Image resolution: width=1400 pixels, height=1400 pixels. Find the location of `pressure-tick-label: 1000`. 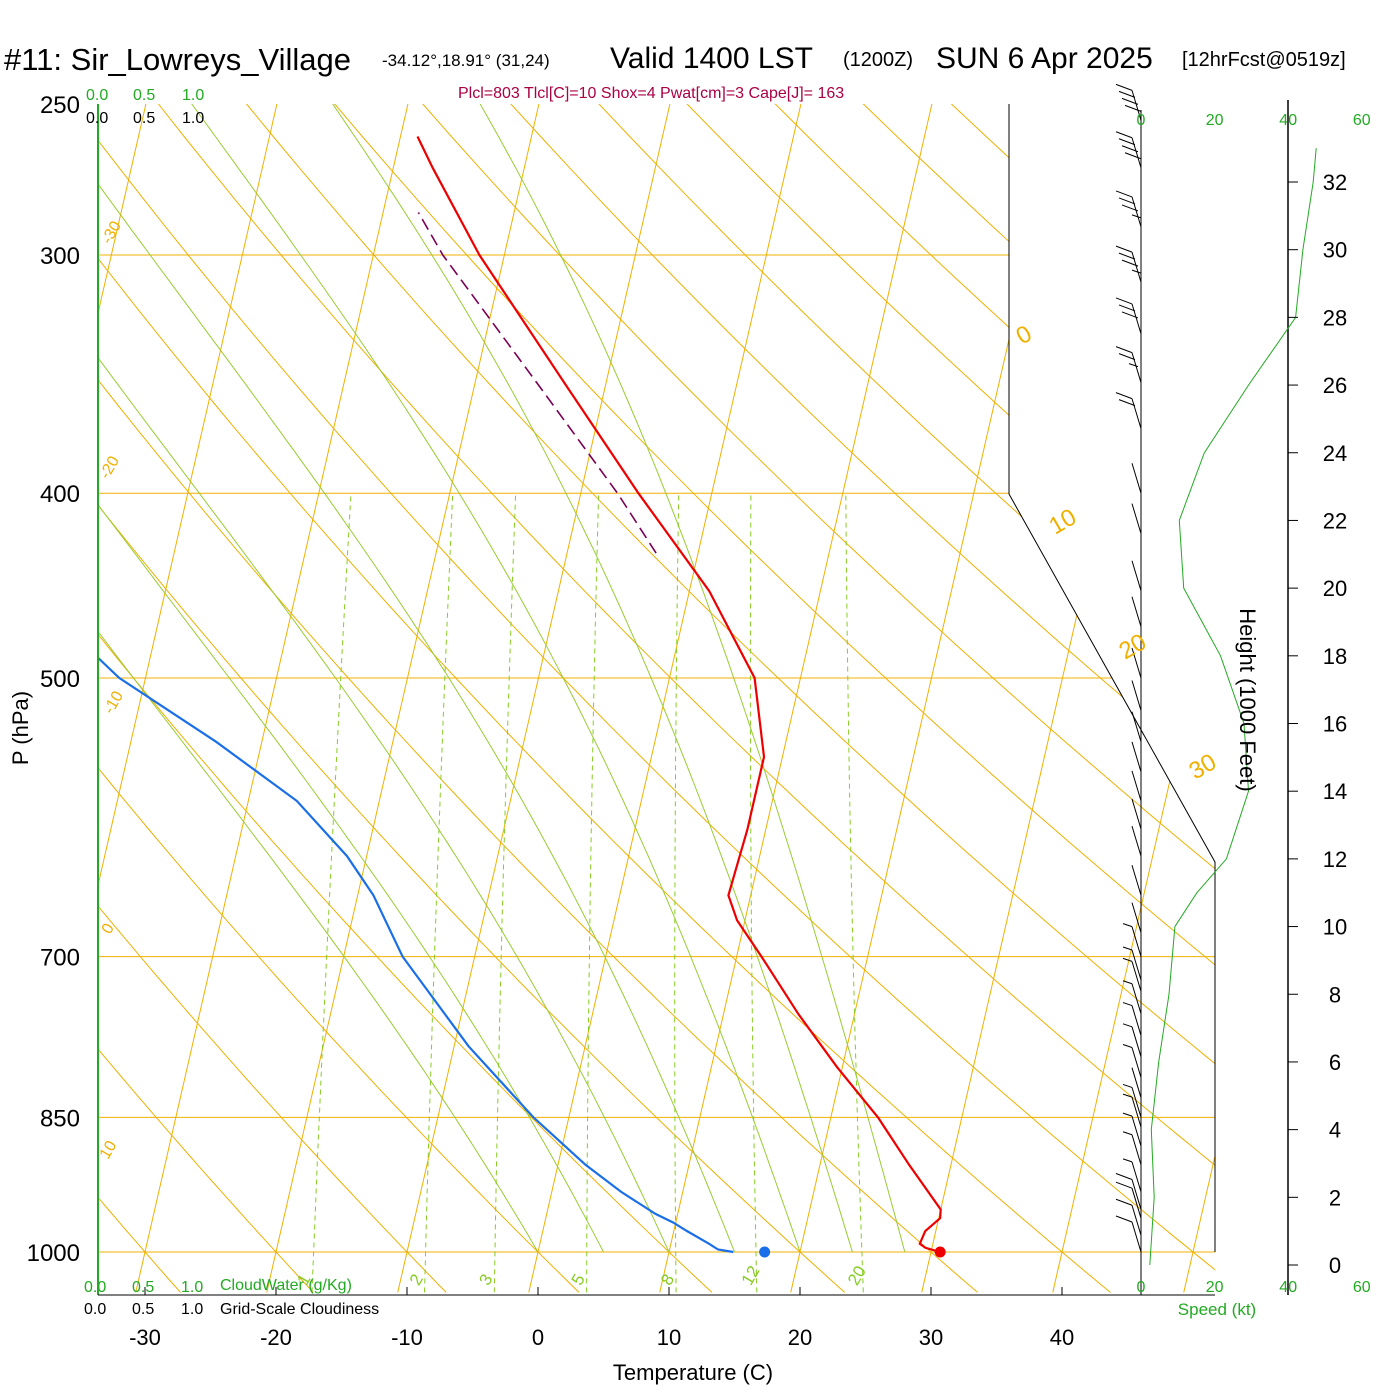

pressure-tick-label: 1000 is located at coordinates (53, 1253).